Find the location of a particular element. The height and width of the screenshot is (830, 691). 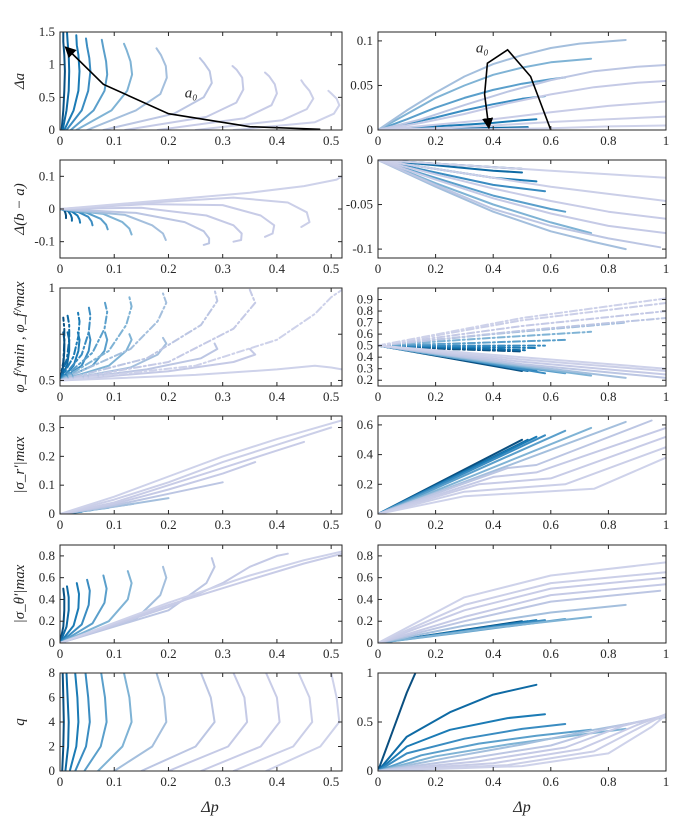

y-tick-label: 0.05 is located at coordinates (361, 84).